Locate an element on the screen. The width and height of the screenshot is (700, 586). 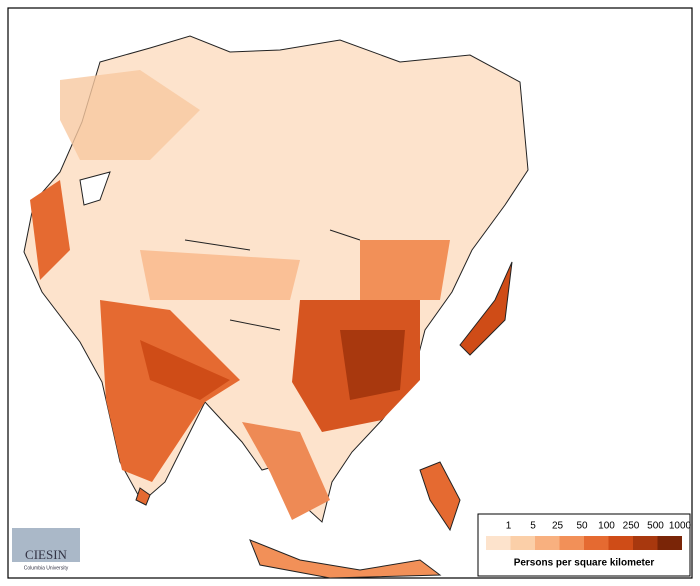
legend-tick-label: 250 is located at coordinates (631, 526).